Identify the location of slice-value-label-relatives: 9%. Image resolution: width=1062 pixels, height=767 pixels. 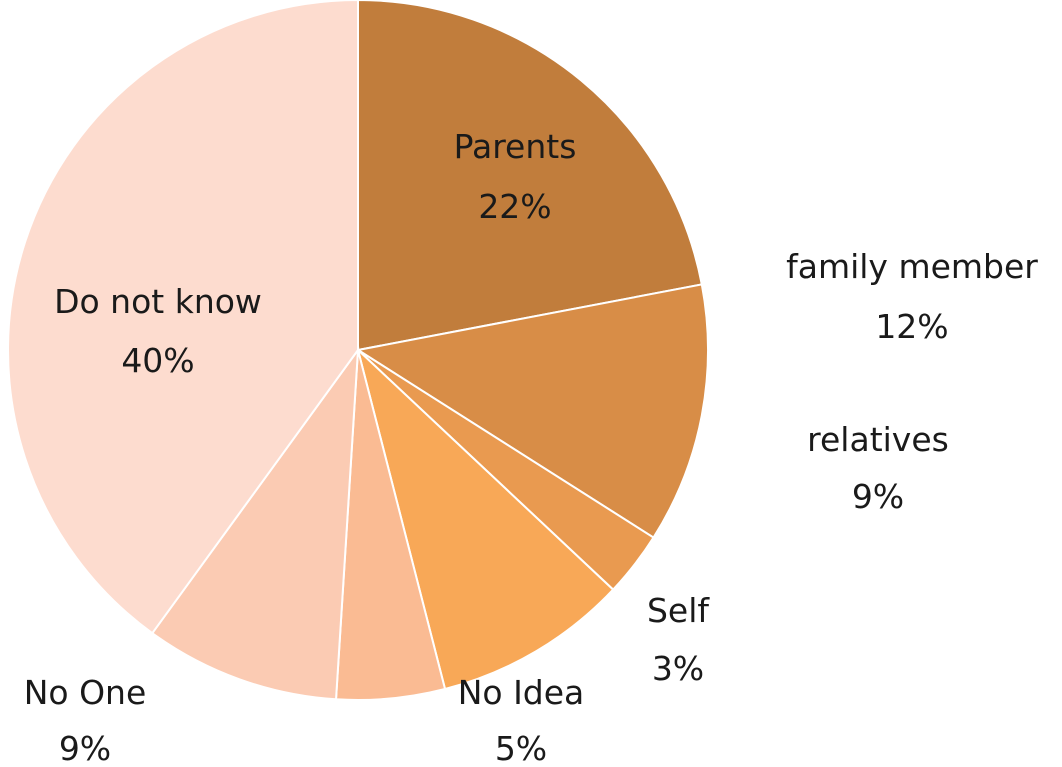
(878, 496).